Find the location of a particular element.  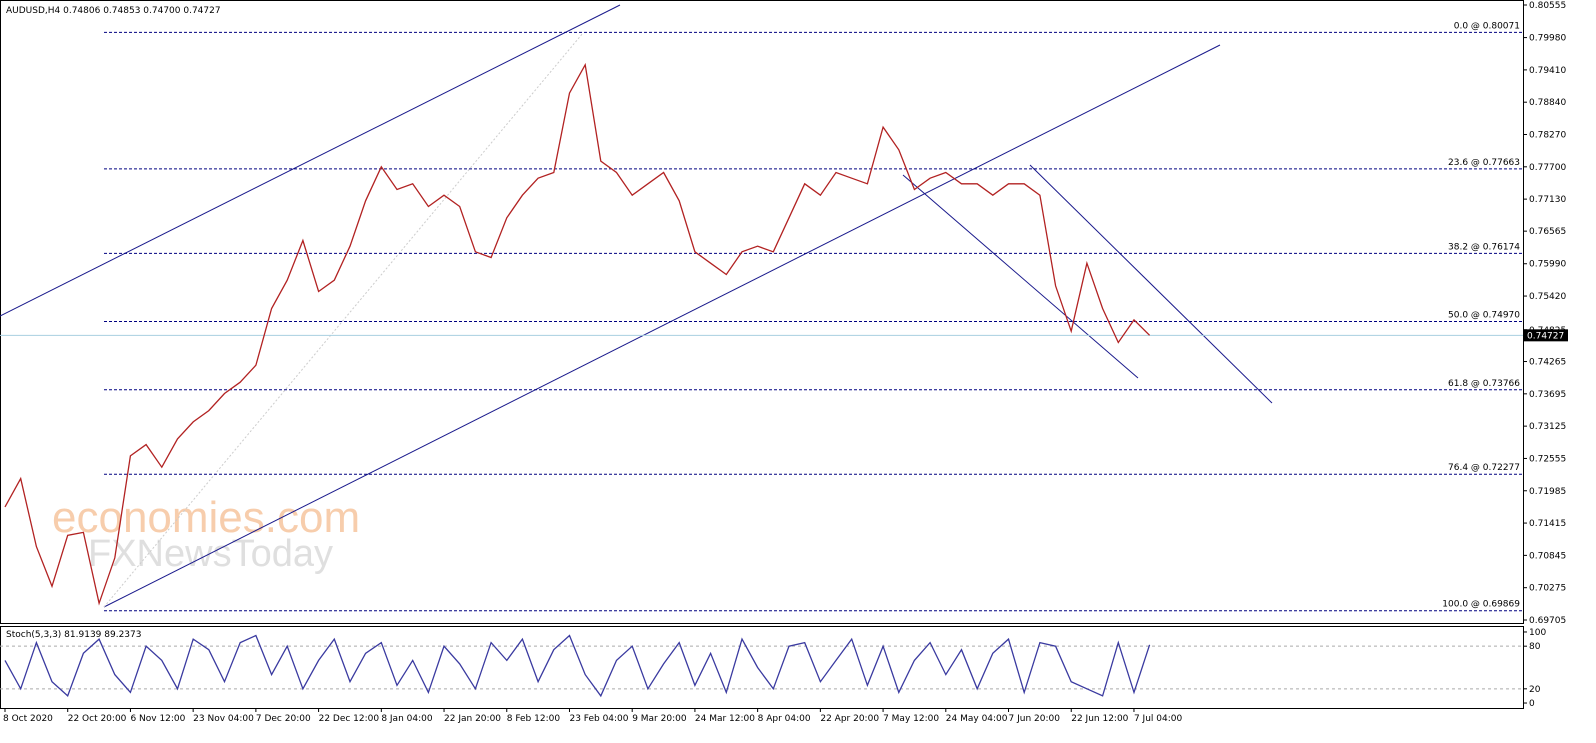

y-tick-label: 0.71985 is located at coordinates (1547, 492).